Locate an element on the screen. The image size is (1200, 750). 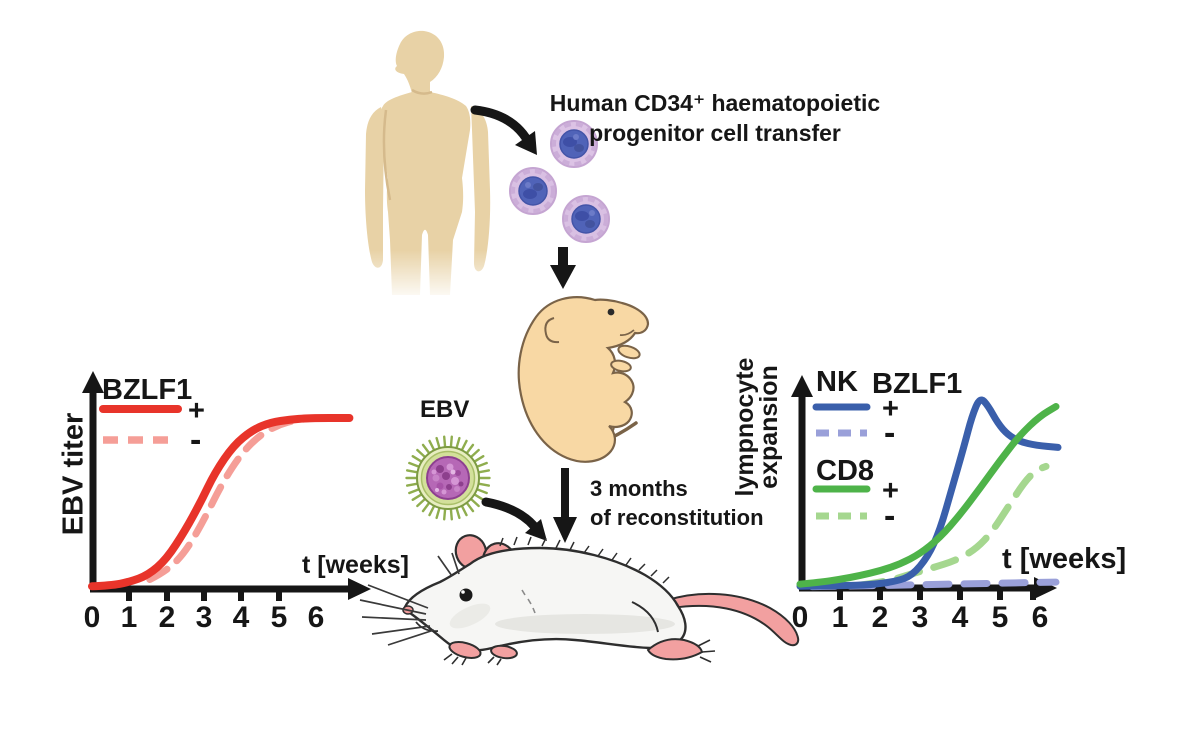
mouse-front-claws is located at coordinates (472, 659).